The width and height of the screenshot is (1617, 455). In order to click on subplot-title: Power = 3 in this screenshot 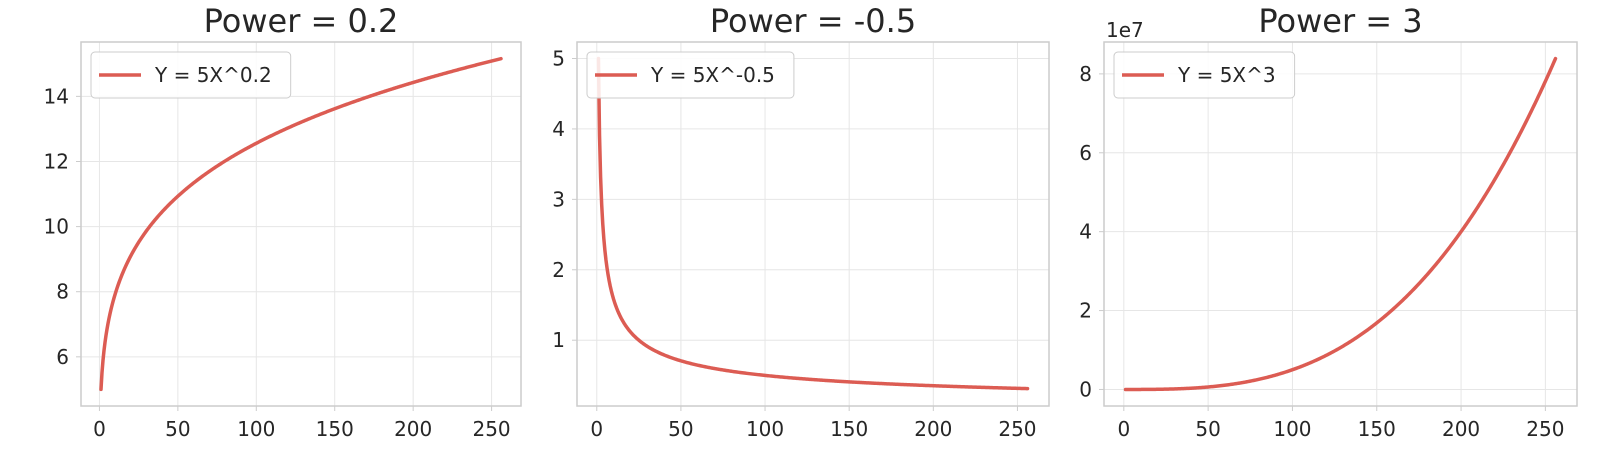, I will do `click(1340, 21)`.